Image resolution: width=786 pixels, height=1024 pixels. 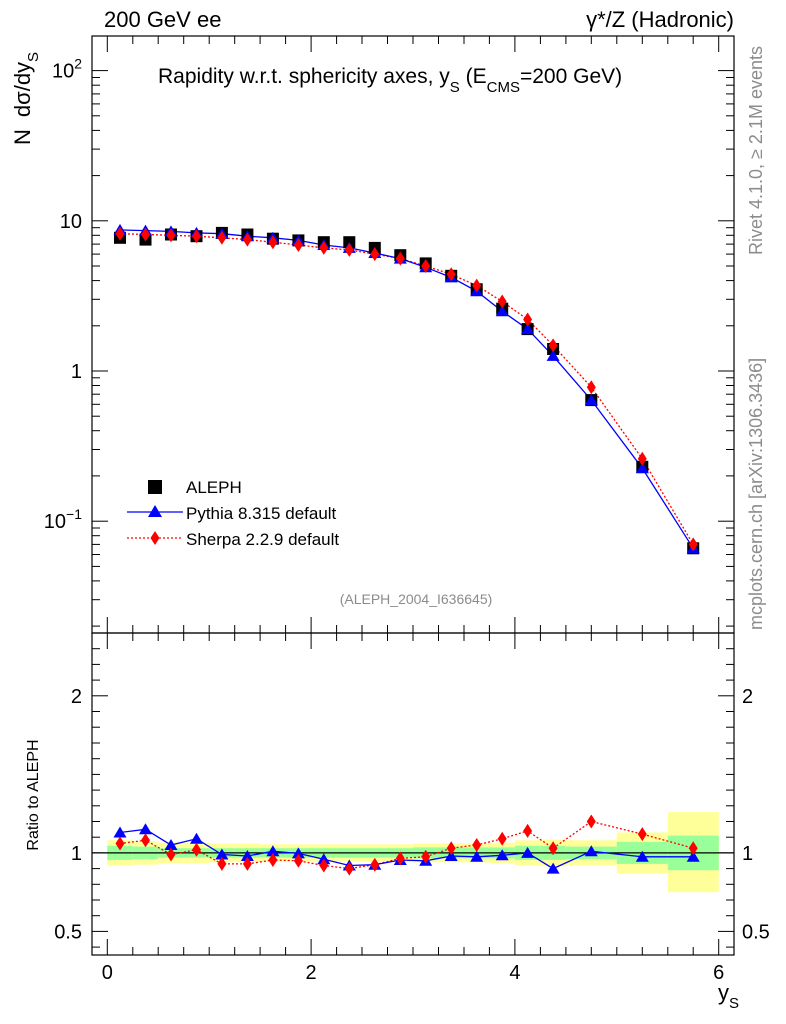 I want to click on ratio-sherpa-line, so click(x=406, y=845).